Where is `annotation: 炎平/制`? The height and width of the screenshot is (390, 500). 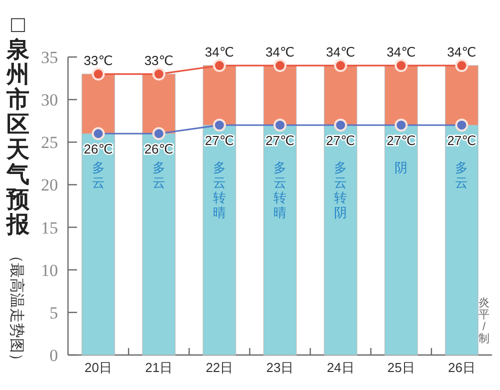 annotation: 炎平/制 is located at coordinates (484, 321).